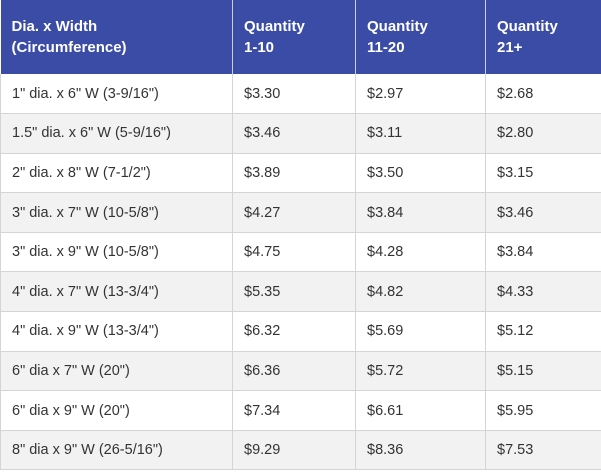  What do you see at coordinates (543, 450) in the screenshot?
I see `price-cell: $7.53` at bounding box center [543, 450].